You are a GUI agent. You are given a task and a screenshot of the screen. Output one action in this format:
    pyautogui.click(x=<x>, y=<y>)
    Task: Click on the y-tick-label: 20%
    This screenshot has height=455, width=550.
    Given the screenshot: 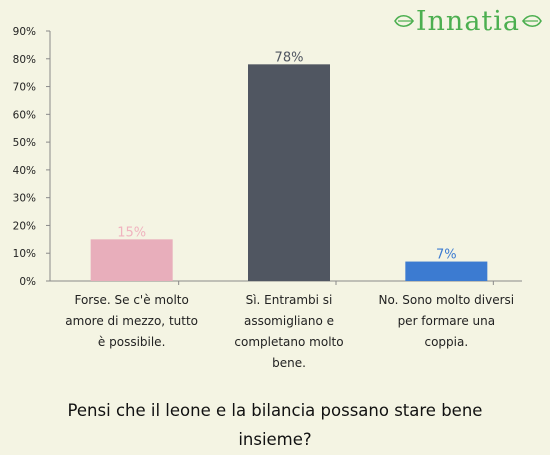 What is the action you would take?
    pyautogui.click(x=24, y=226)
    